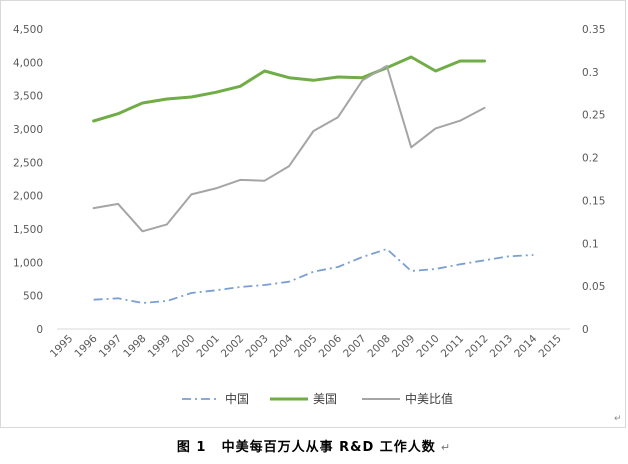 Image resolution: width=628 pixels, height=464 pixels. Describe the element at coordinates (159, 346) in the screenshot. I see `x-axis-tick-label: 1999` at that location.